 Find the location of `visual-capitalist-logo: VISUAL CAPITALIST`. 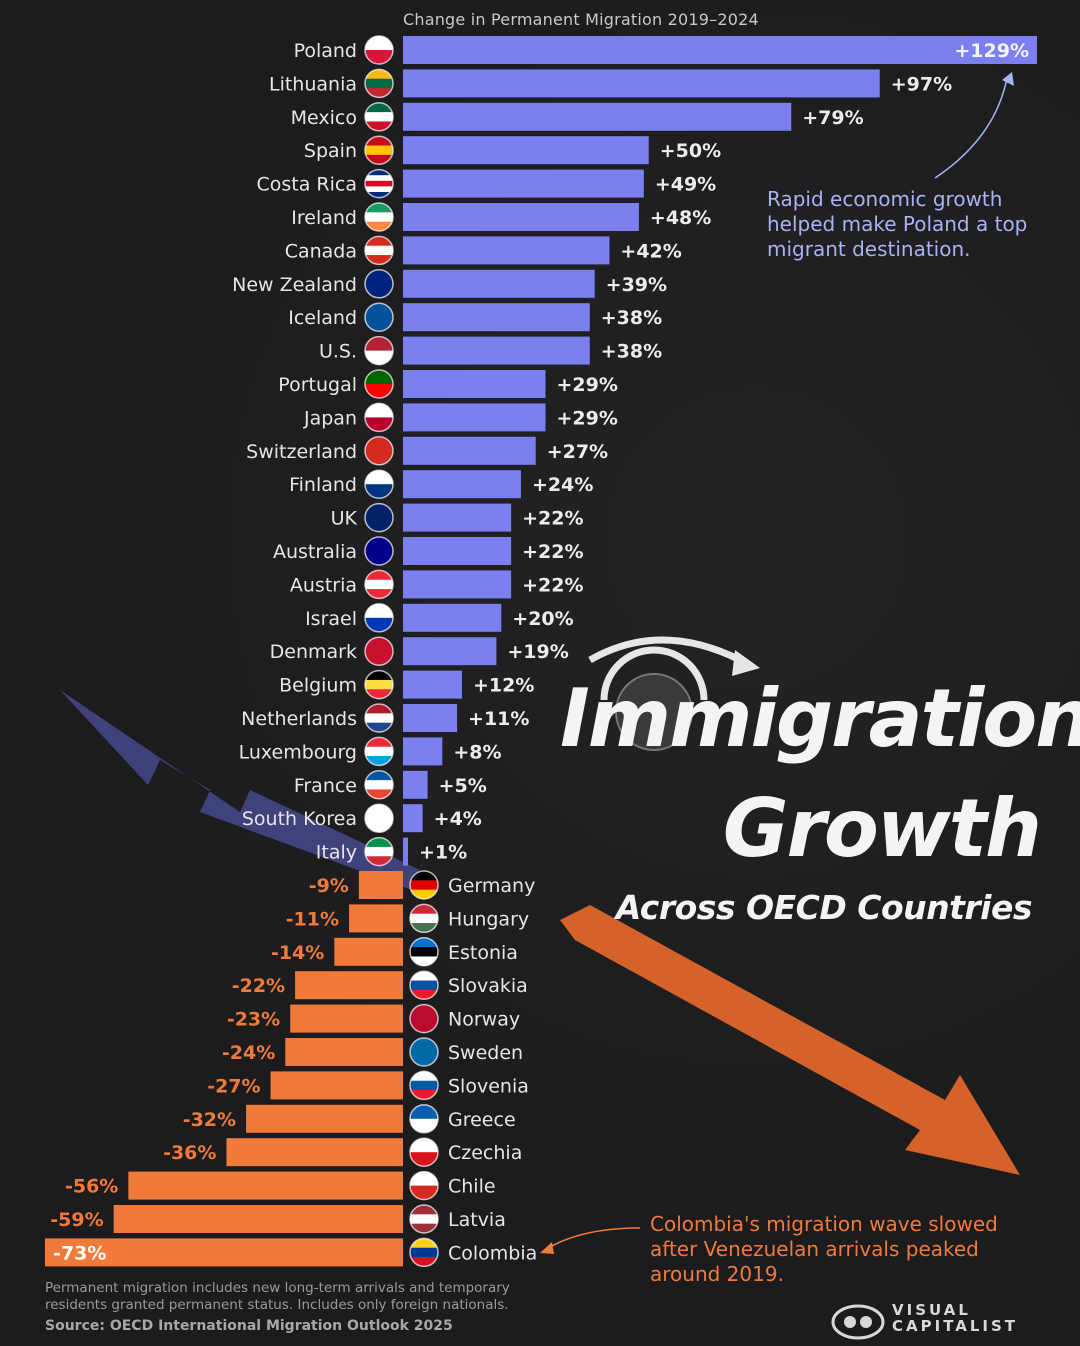

visual-capitalist-logo: VISUAL CAPITALIST is located at coordinates (930, 1320).